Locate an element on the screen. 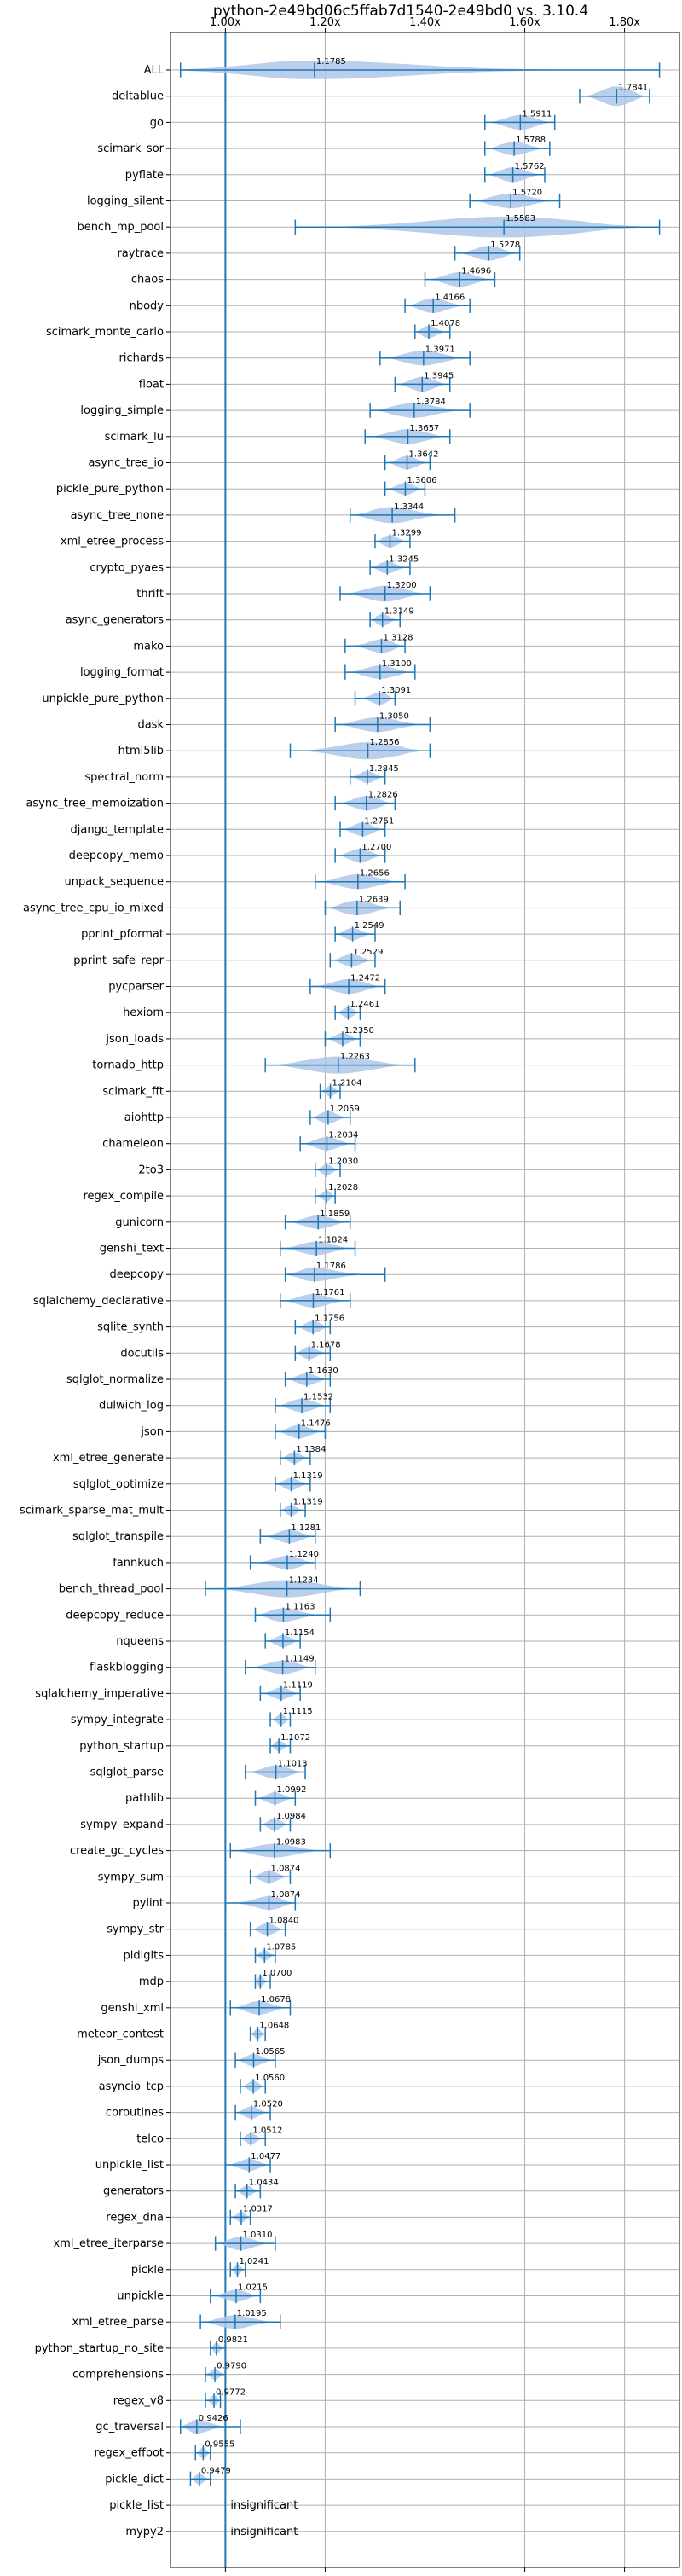 This screenshot has height=2576, width=682. benchmark-label: genshi_xml is located at coordinates (133, 2008).